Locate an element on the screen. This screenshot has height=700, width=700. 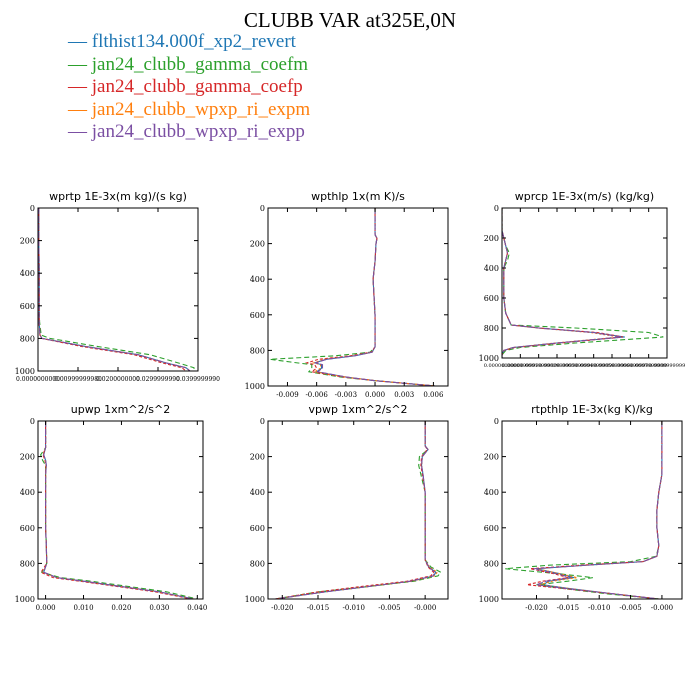
x-tick-label: 0.0003999999 is located at coordinates (575, 366).